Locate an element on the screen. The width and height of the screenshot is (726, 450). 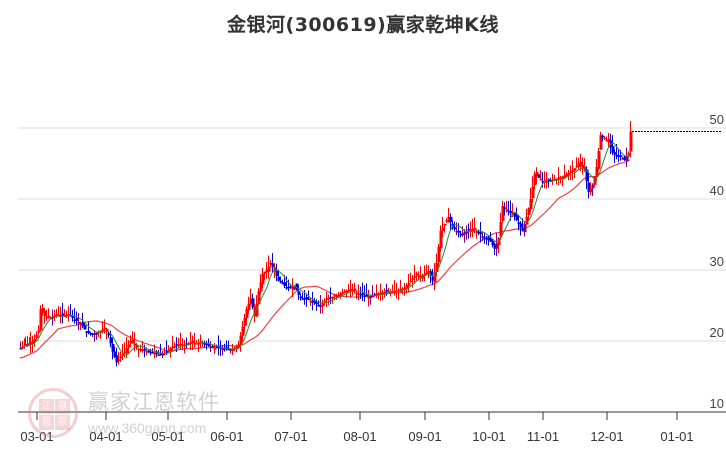
y-tick-label: 10 is located at coordinates (717, 403).